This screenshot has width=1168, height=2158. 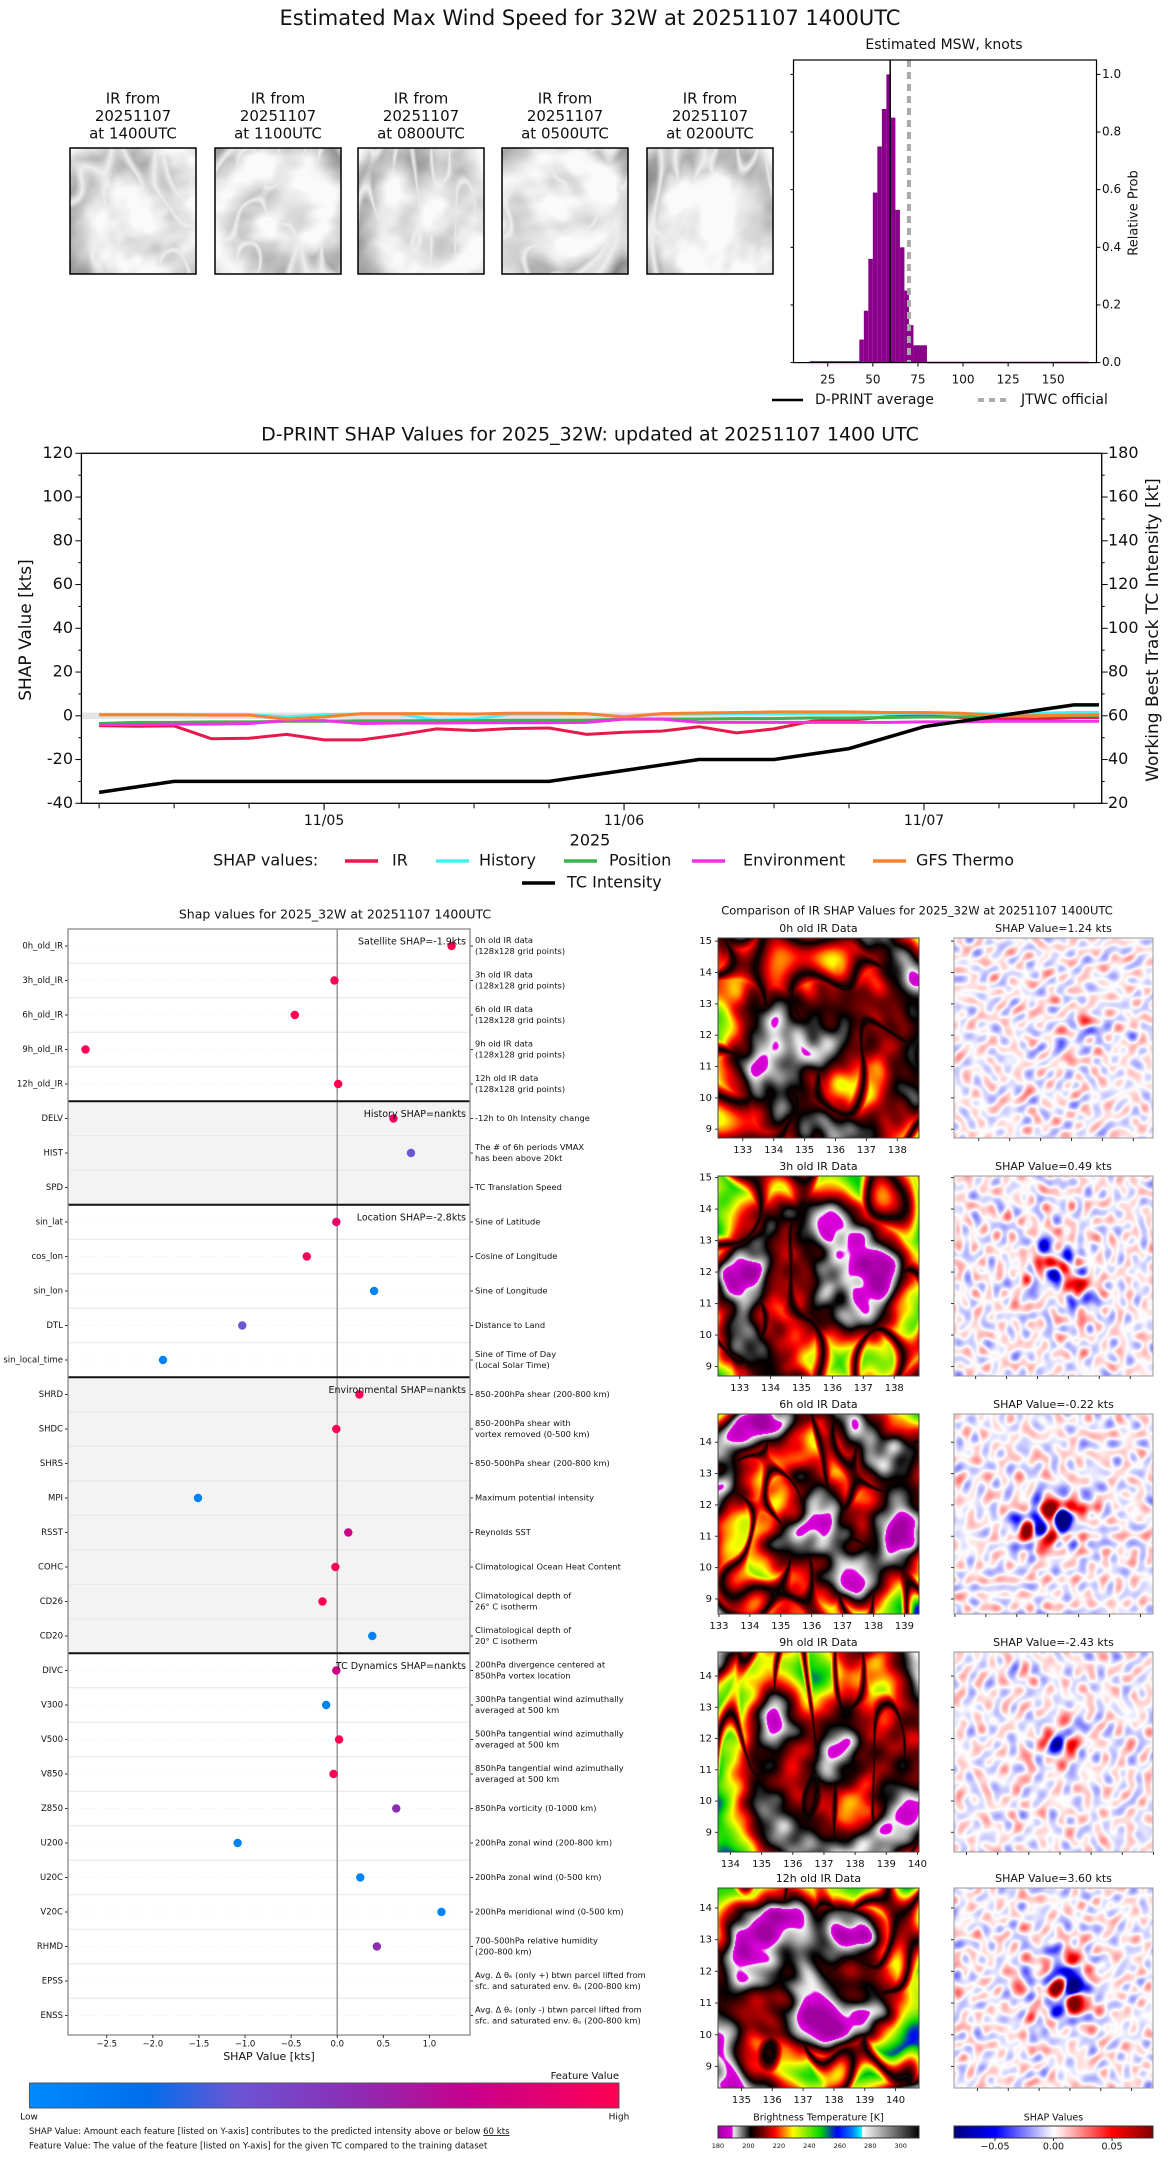 I want to click on feature-description: TC Translation Speed, so click(x=518, y=1187).